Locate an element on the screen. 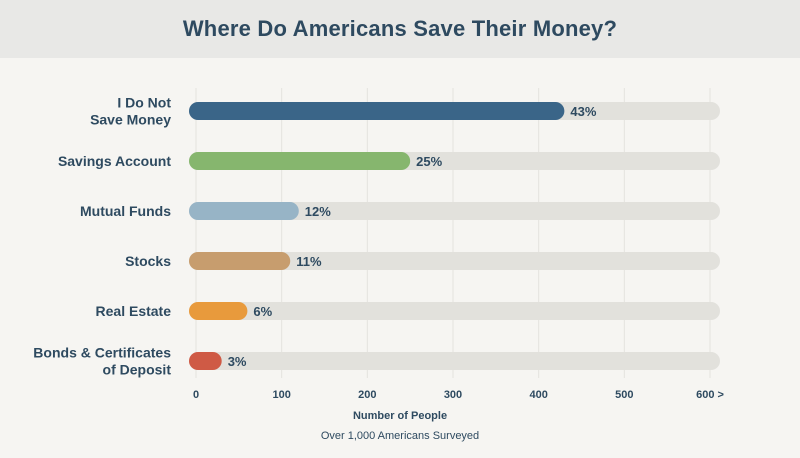  x-tick-labels: 0 100 200 300 400 500 600 > is located at coordinates (458, 395).